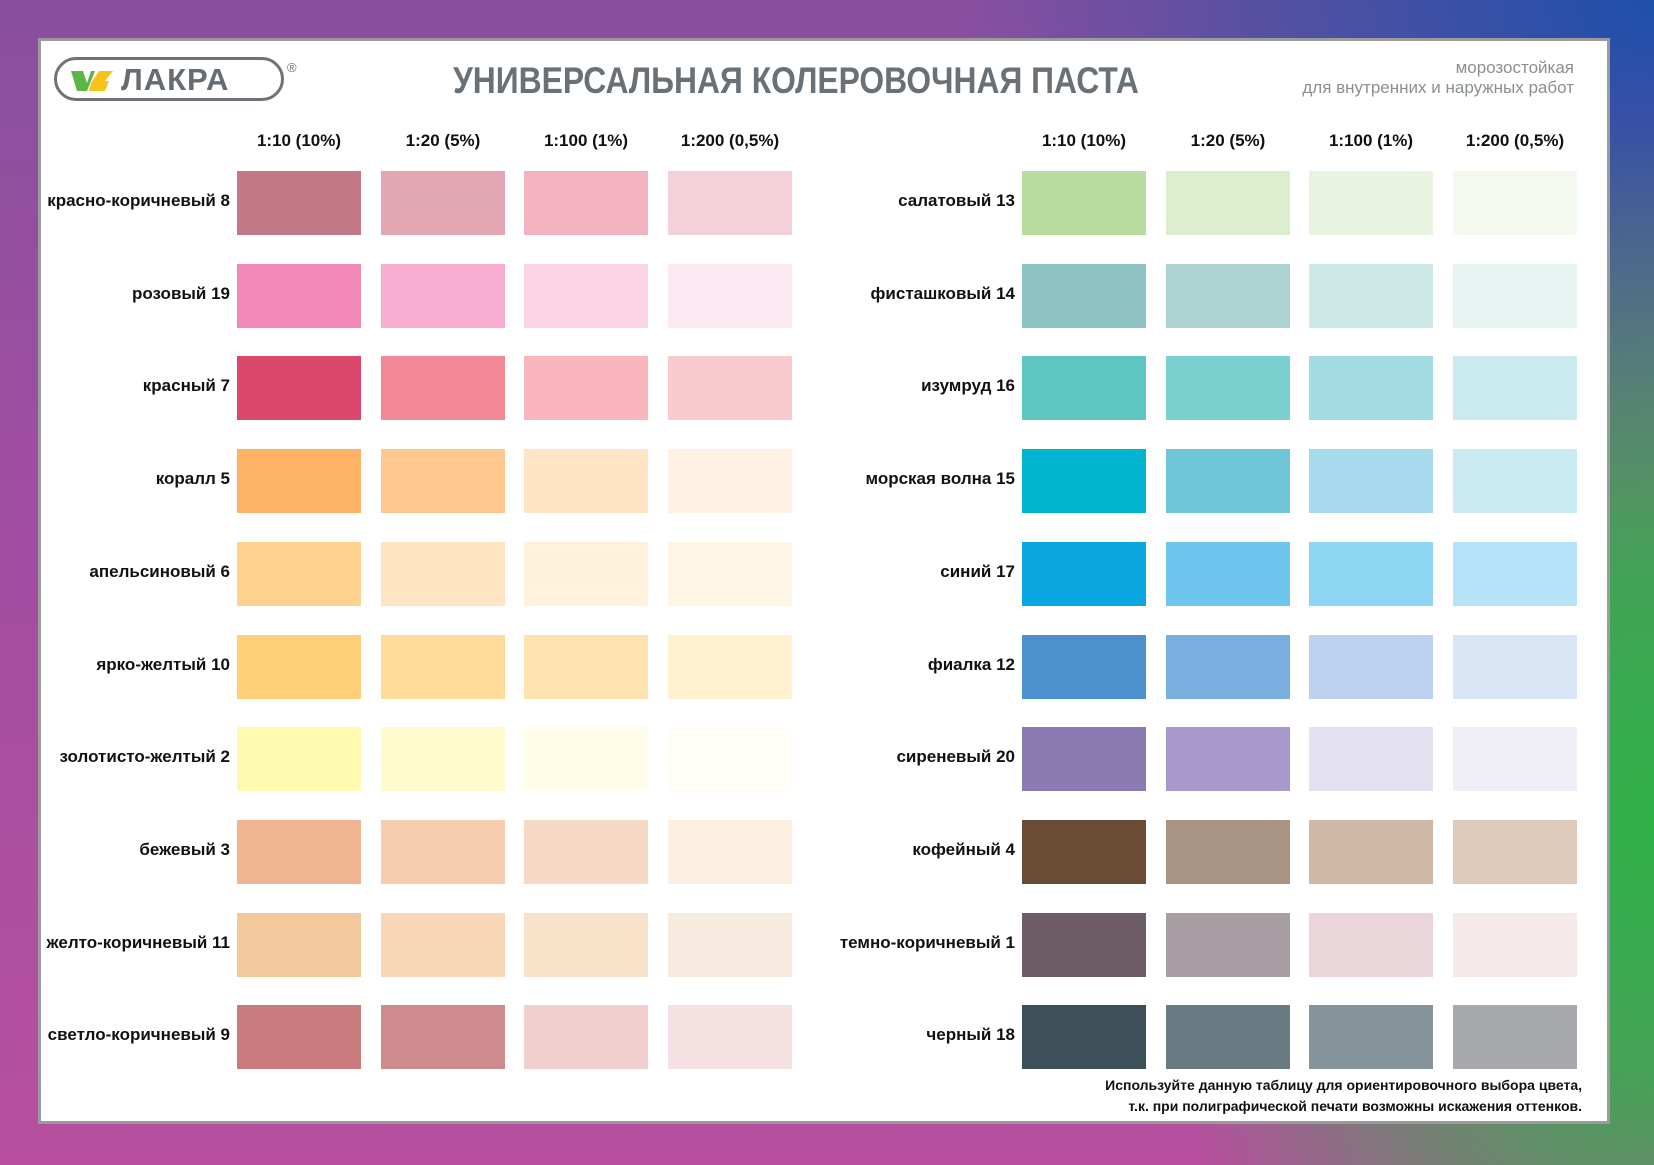  I want to click on color-name-label: коралл 5, so click(192, 479).